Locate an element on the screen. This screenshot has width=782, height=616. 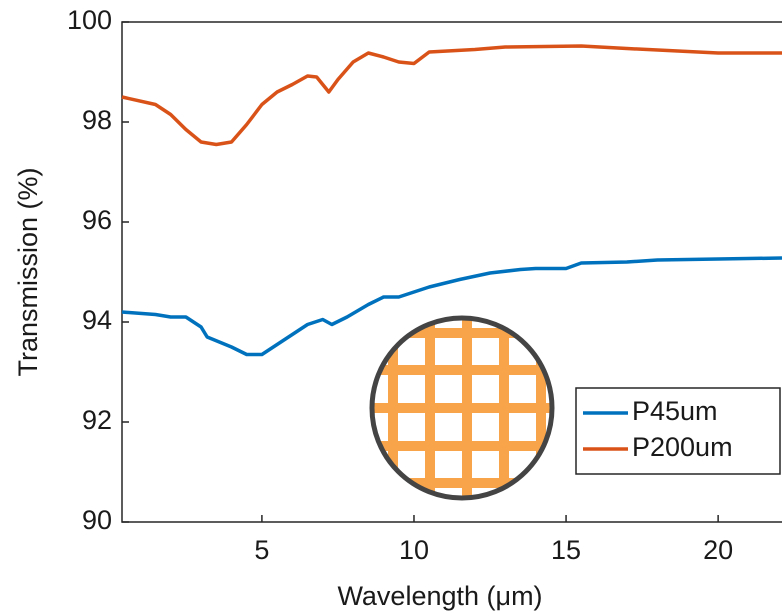
x-axis-label: Wavelength (μm) is located at coordinates (439, 596).